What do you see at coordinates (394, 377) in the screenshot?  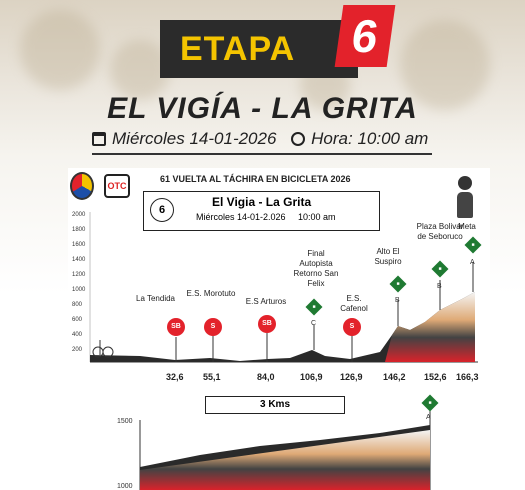 I see `km-label: 146,2` at bounding box center [394, 377].